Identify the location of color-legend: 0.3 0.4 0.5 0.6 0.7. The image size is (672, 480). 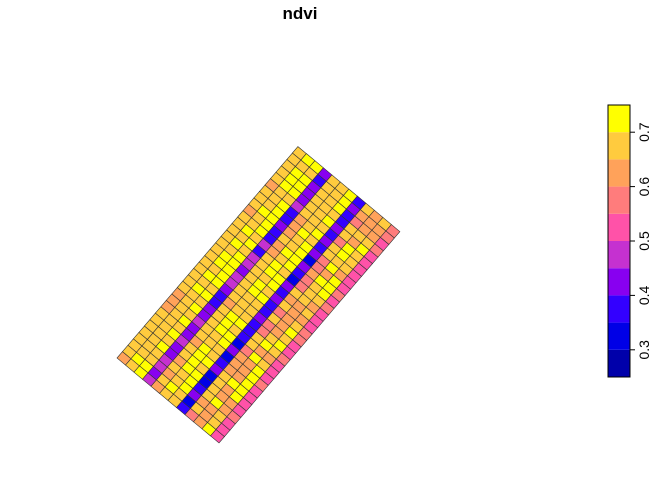
(629, 241).